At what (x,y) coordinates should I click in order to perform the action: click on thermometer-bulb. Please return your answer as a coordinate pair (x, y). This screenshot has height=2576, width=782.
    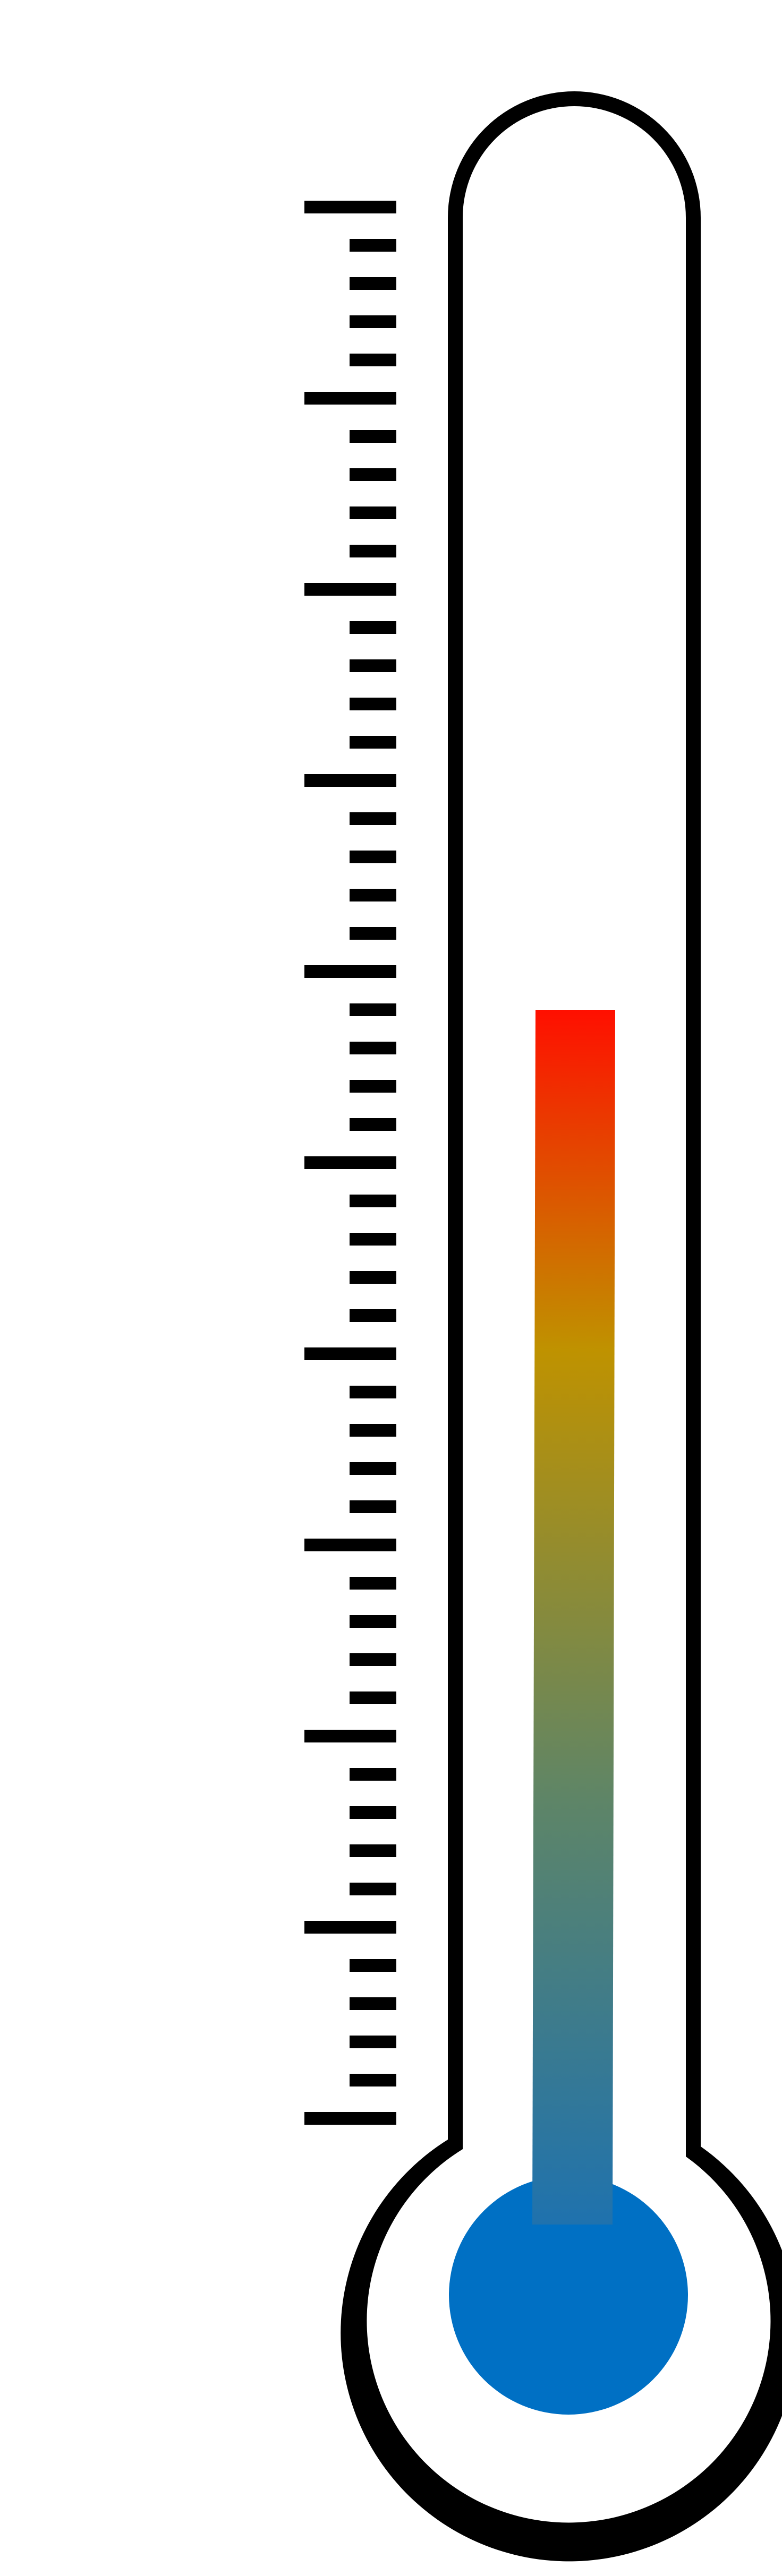
    Looking at the image, I should click on (568, 2296).